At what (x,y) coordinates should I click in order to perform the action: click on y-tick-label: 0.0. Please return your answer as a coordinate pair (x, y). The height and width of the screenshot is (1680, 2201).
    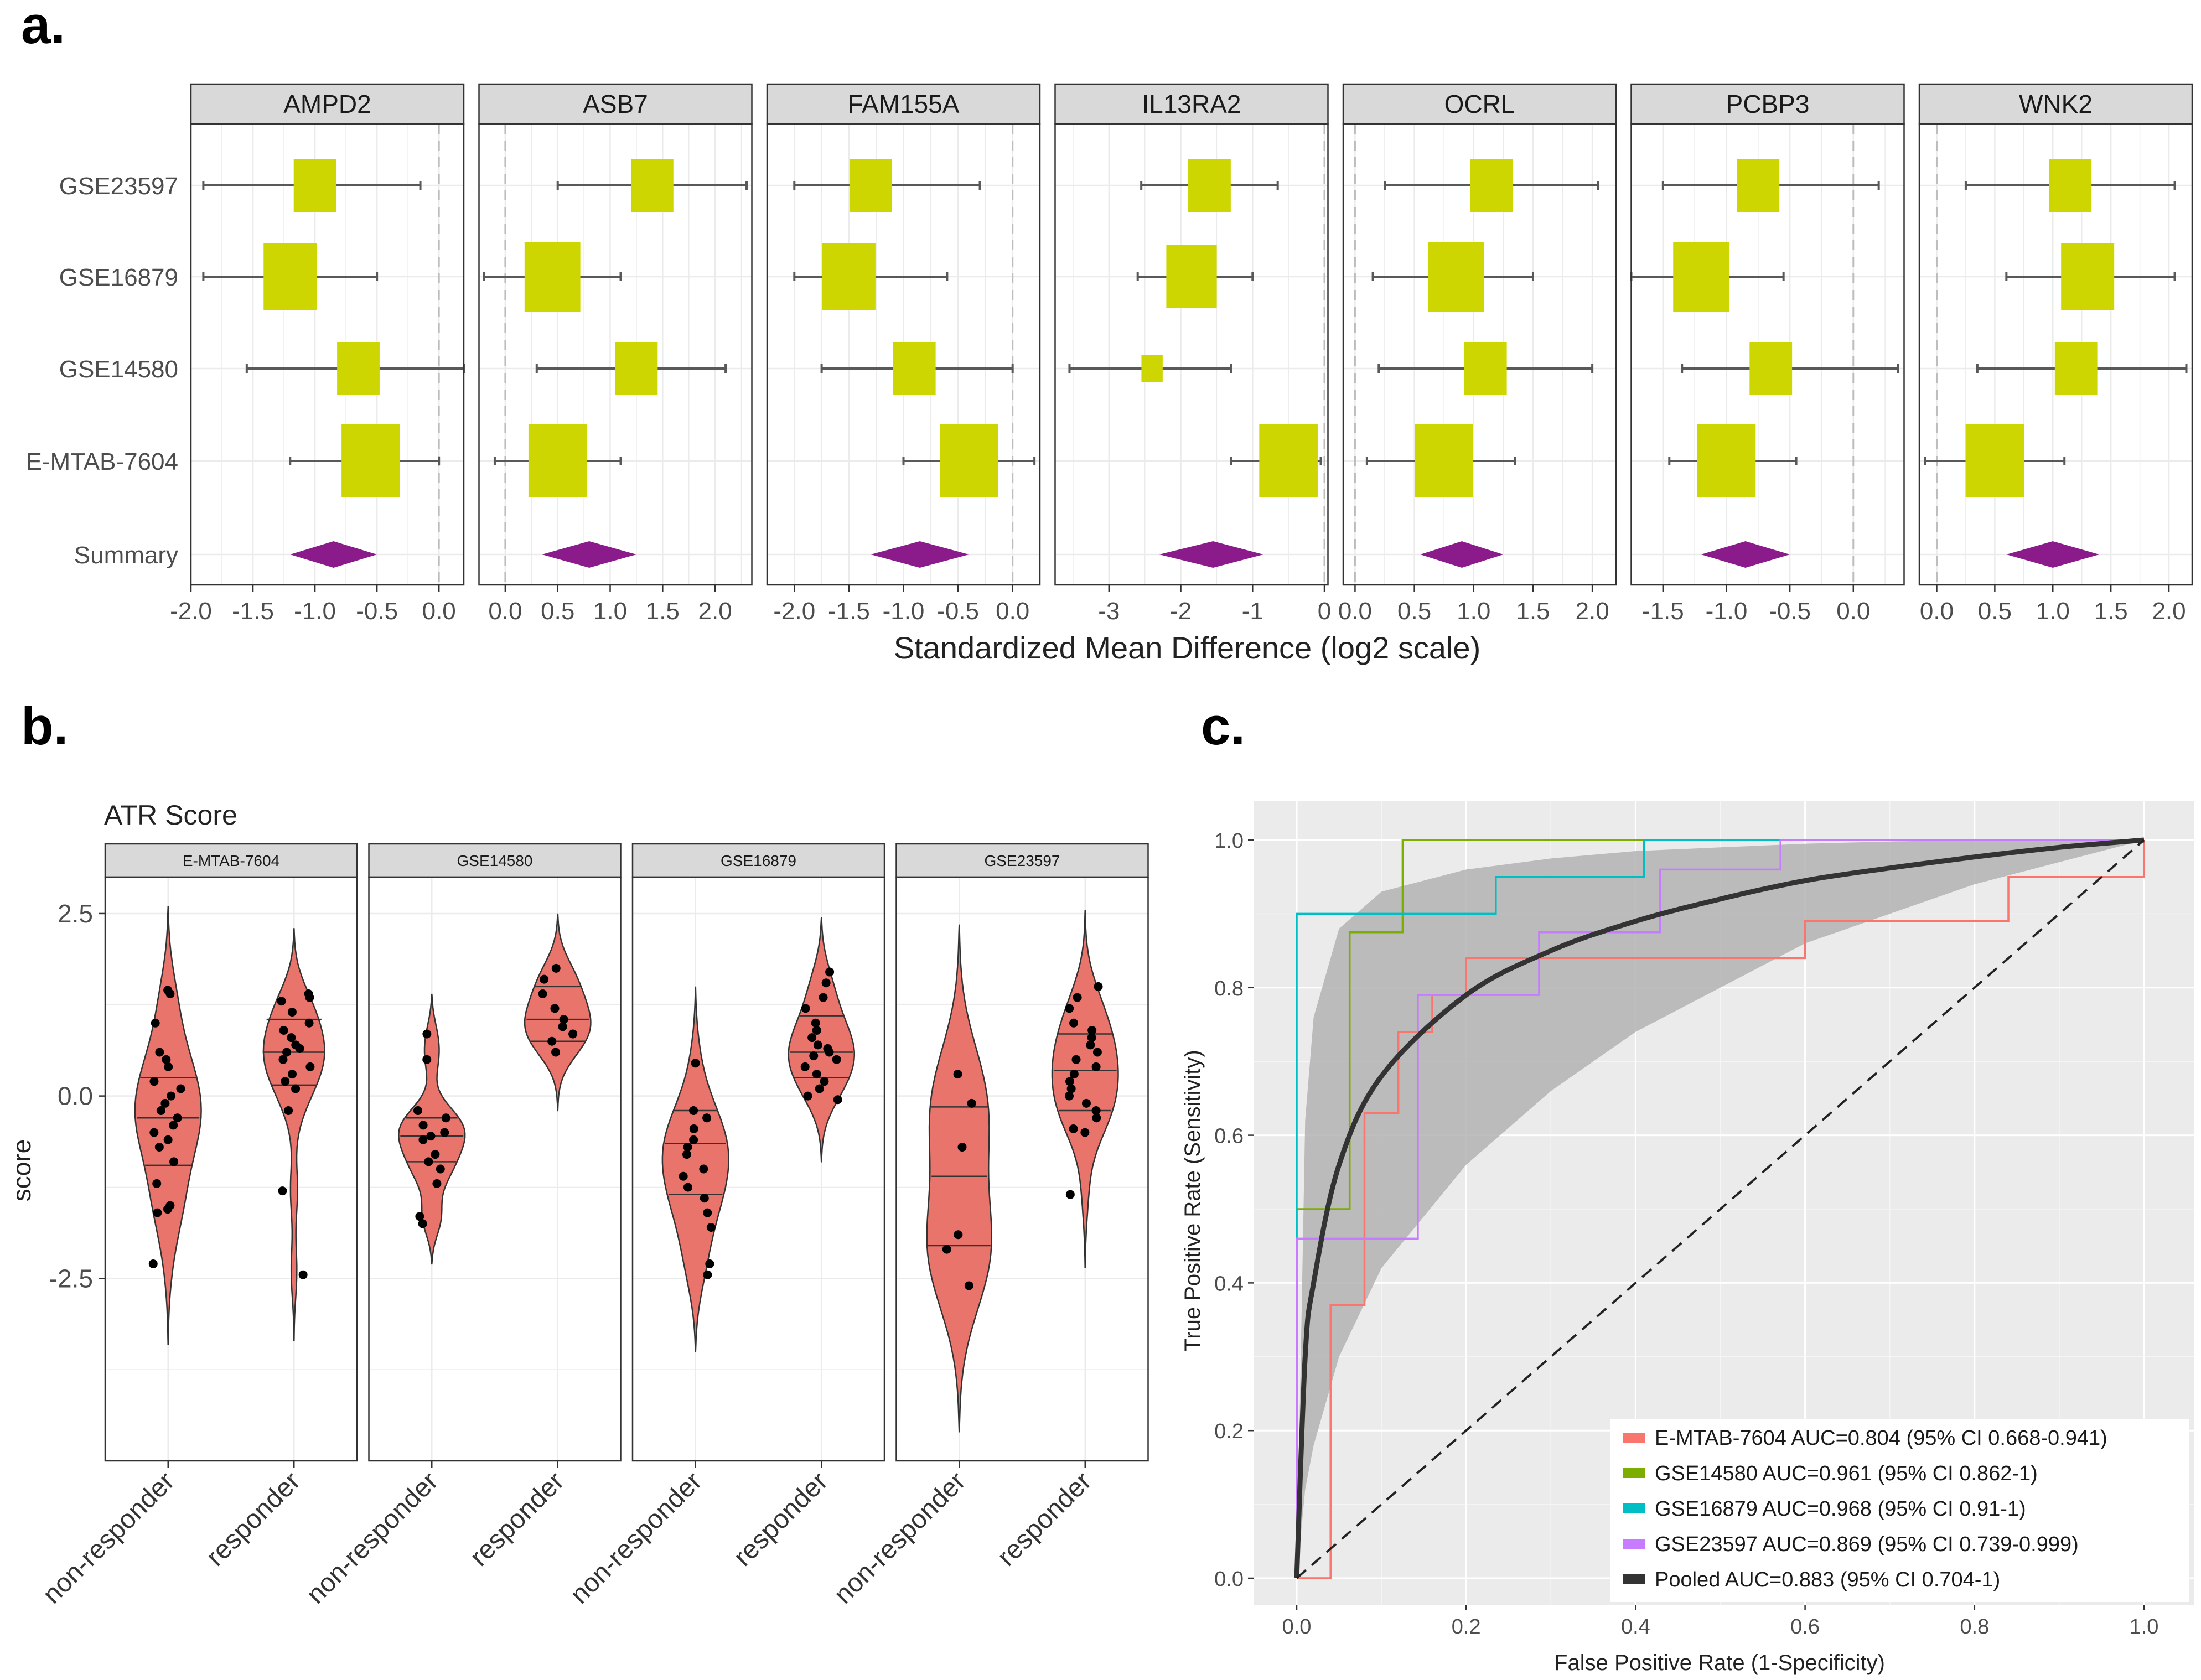
    Looking at the image, I should click on (1229, 1579).